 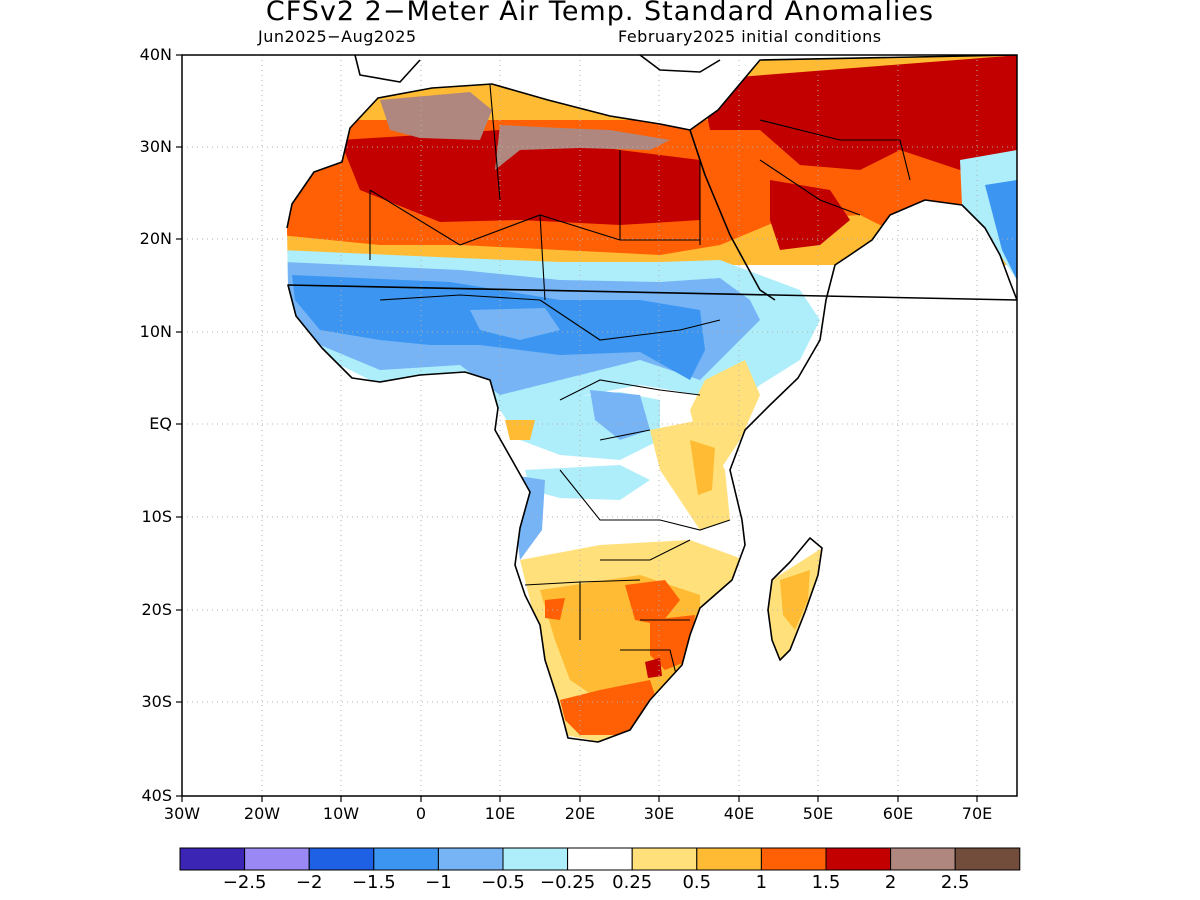 What do you see at coordinates (739, 813) in the screenshot?
I see `lon-label: 40E` at bounding box center [739, 813].